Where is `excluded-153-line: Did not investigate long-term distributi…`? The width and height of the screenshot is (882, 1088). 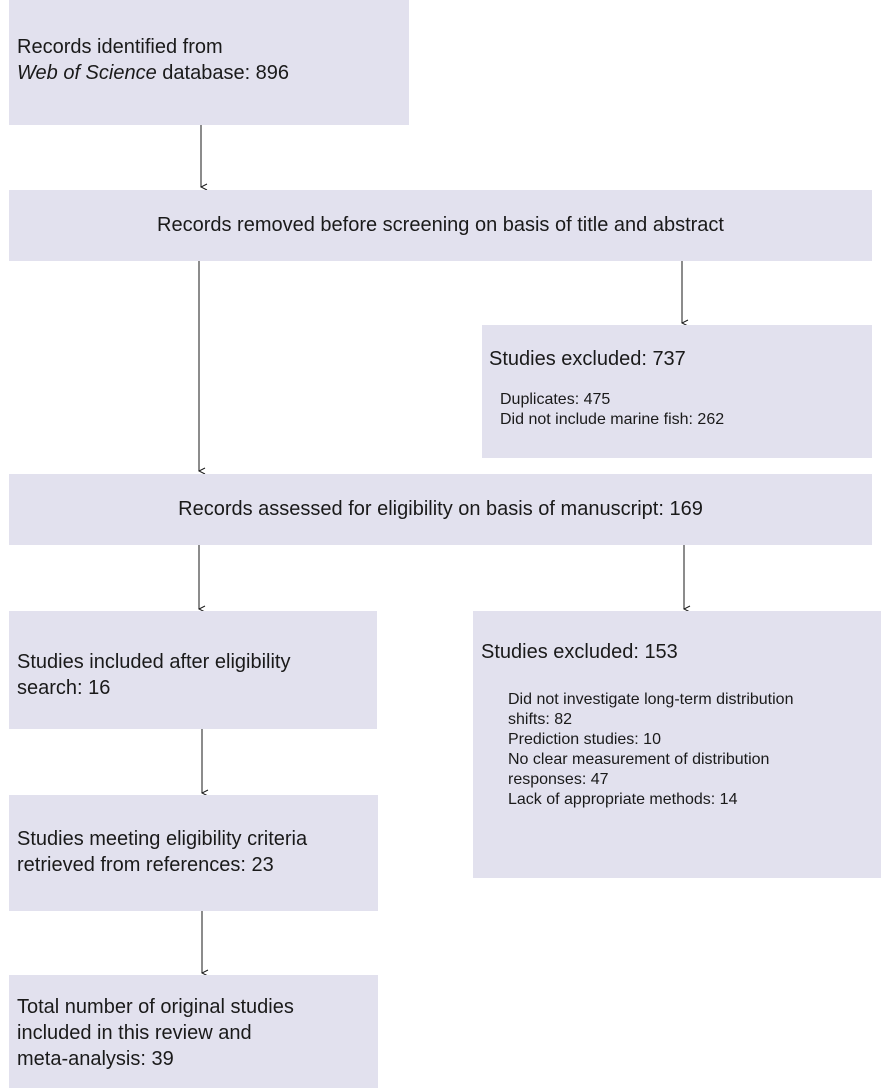
excluded-153-line: Did not investigate long-term distributi… is located at coordinates (651, 699).